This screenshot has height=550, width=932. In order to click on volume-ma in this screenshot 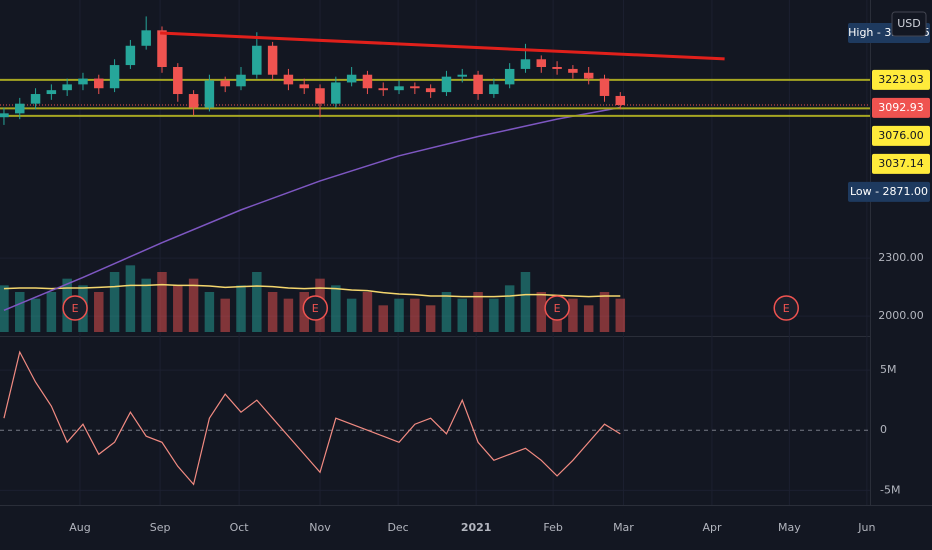, I will do `click(312, 290)`.